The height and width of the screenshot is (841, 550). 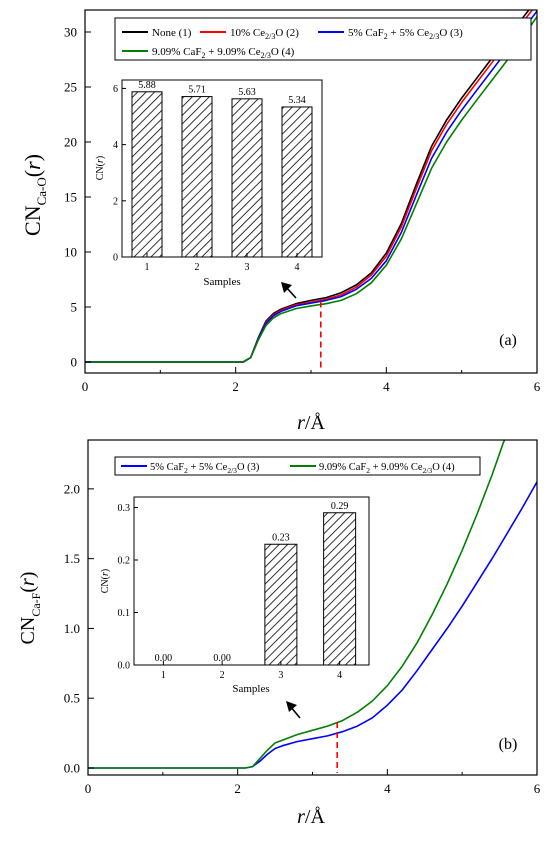 What do you see at coordinates (197, 267) in the screenshot?
I see `panel-a-inset-xtick-label-2: 2` at bounding box center [197, 267].